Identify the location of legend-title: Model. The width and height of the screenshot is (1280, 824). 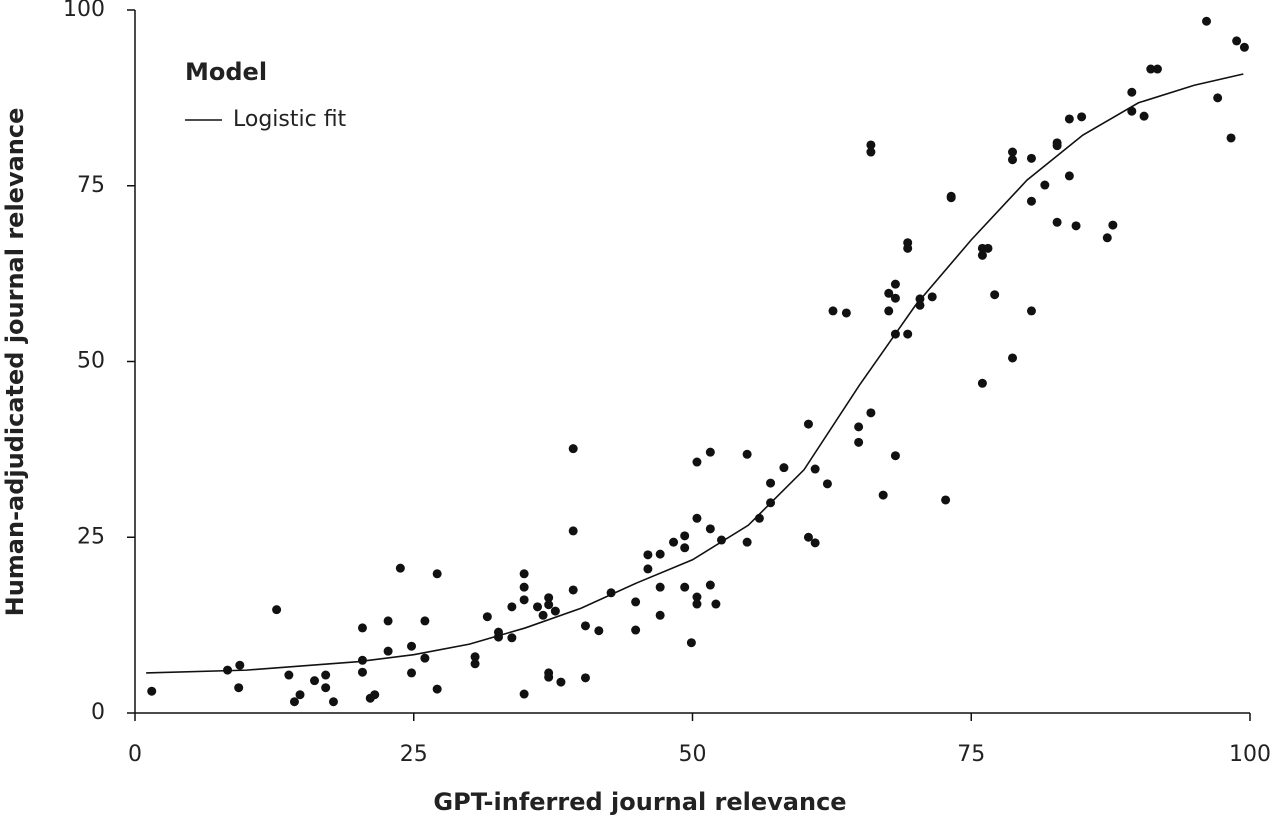
(226, 72).